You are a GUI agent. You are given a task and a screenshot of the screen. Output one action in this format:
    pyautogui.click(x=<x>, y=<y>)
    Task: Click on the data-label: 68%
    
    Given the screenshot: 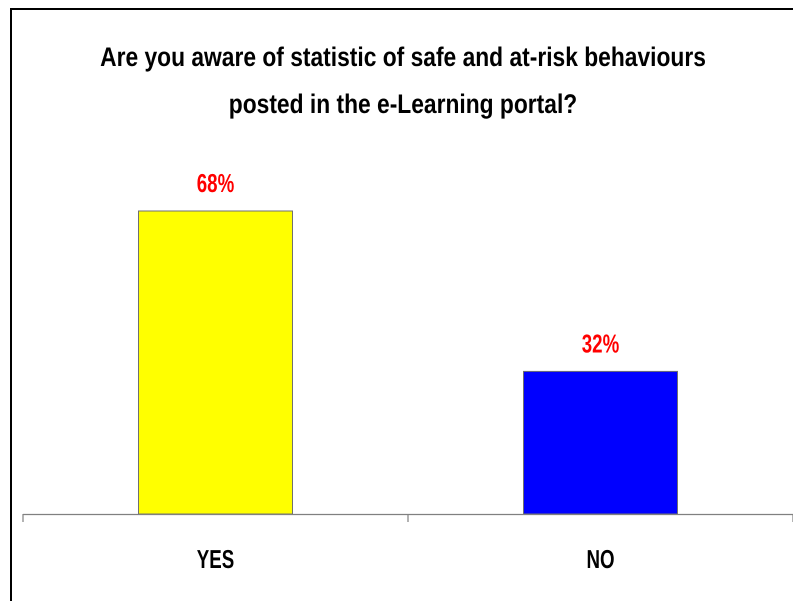 What is the action you would take?
    pyautogui.click(x=215, y=183)
    